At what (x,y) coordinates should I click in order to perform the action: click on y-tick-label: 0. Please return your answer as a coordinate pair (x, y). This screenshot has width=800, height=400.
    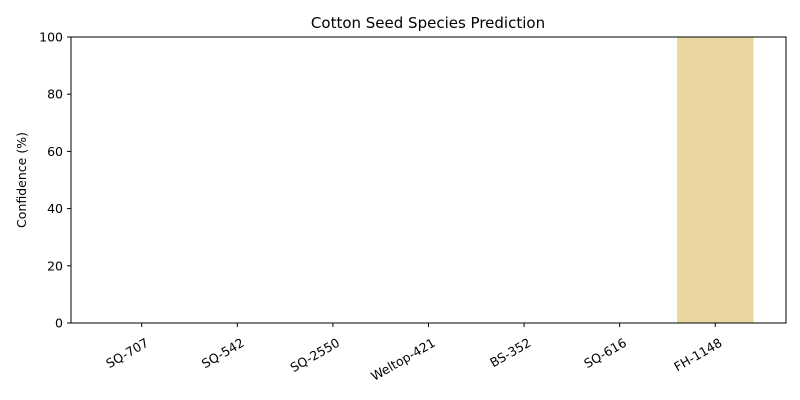
    Looking at the image, I should click on (59, 323).